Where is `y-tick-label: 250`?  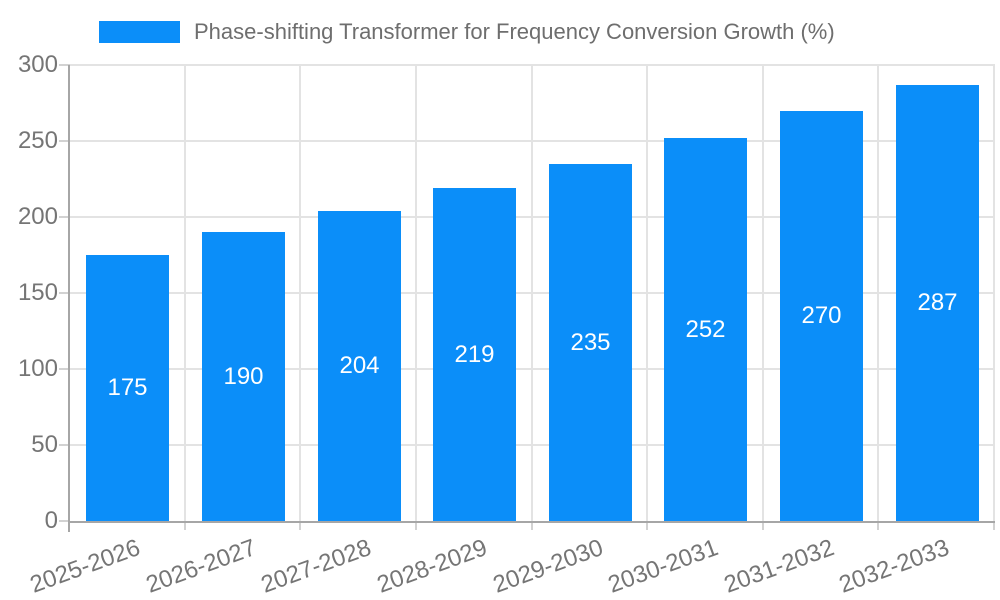
y-tick-label: 250 is located at coordinates (37, 140).